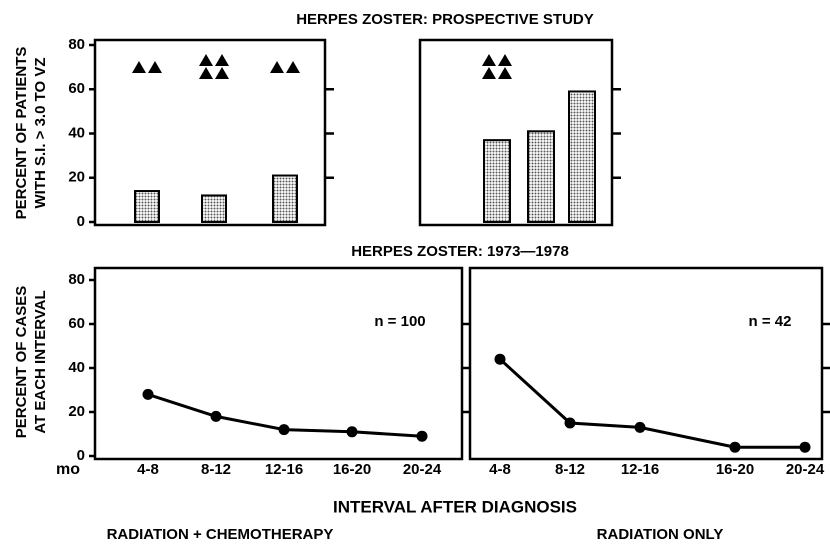 Image resolution: width=830 pixels, height=544 pixels. Describe the element at coordinates (21, 362) in the screenshot. I see `y-axis-label: PERCENT OF CASES` at that location.